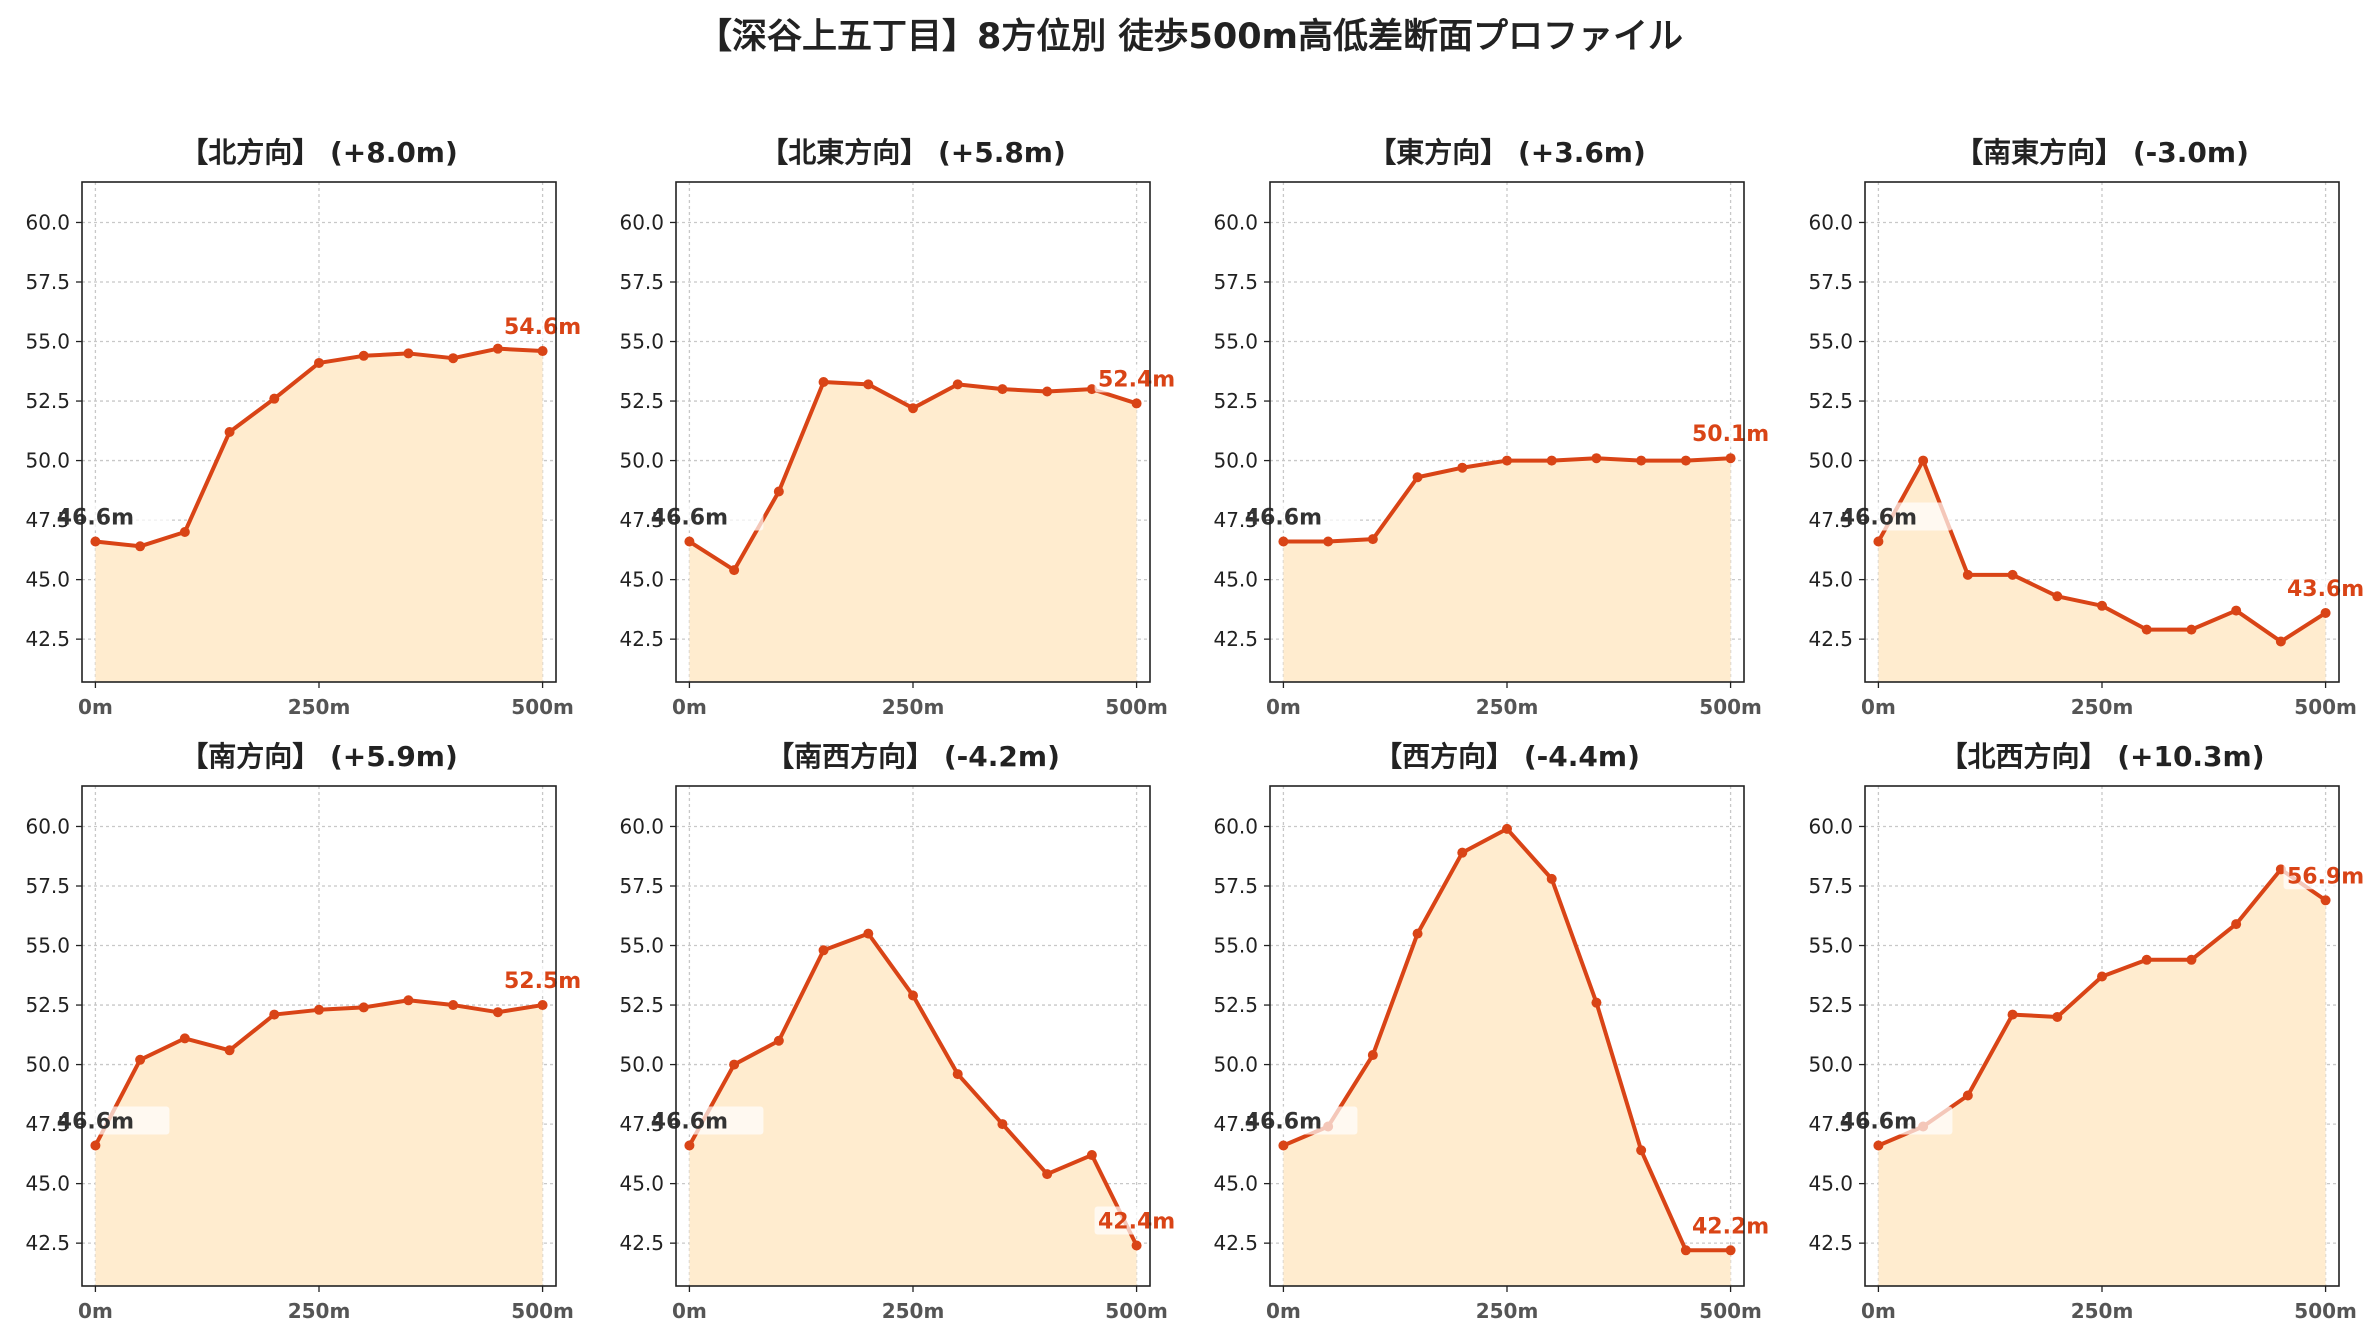 This screenshot has width=2380, height=1340. What do you see at coordinates (1136, 379) in the screenshot?
I see `end-label: 52.4m` at bounding box center [1136, 379].